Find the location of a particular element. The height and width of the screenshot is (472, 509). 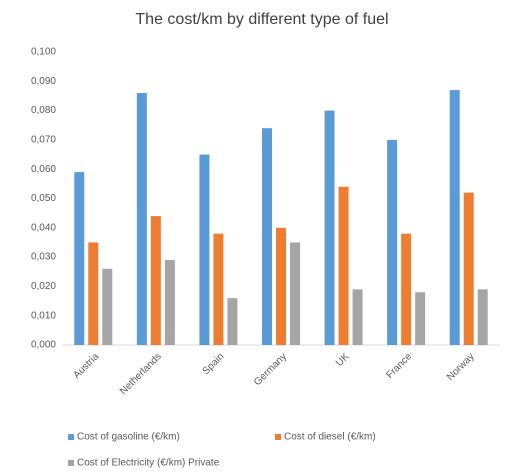

y-tick-label: 0,100 is located at coordinates (43, 52).